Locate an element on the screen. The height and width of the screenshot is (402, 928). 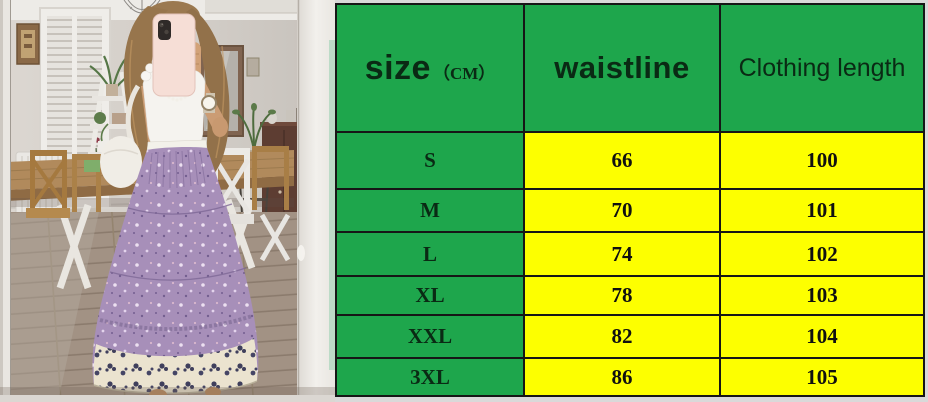
waistline-cell-m: 70 is located at coordinates (622, 210).